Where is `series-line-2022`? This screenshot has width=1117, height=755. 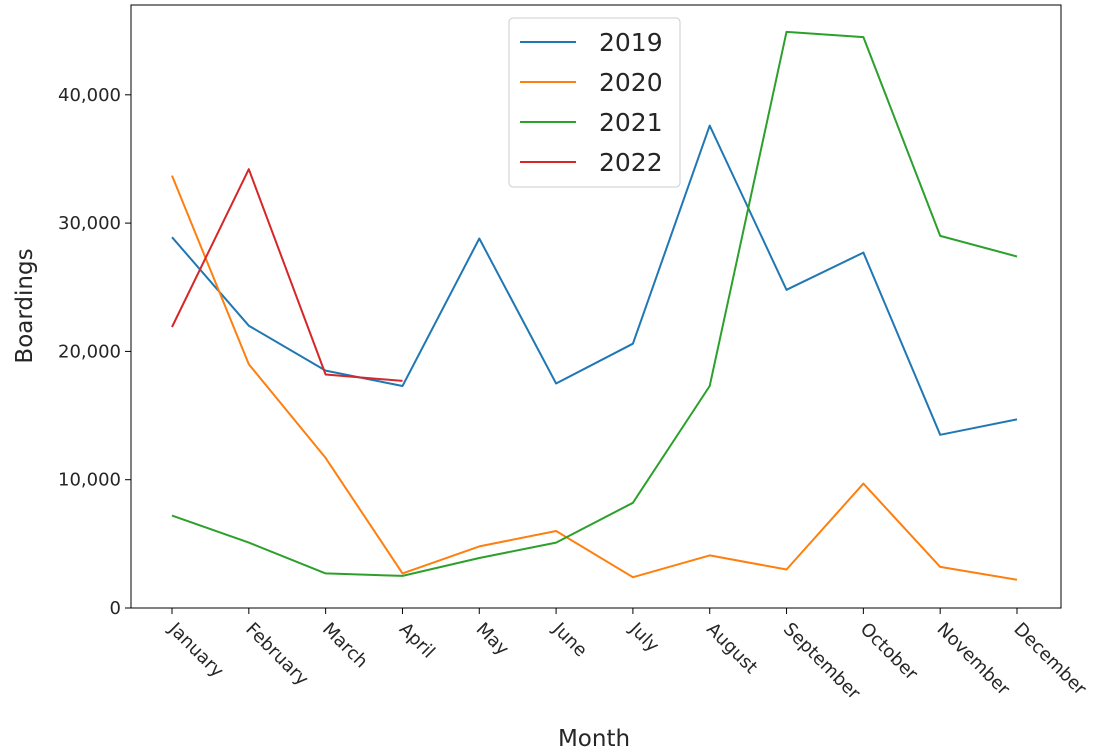
series-line-2022 is located at coordinates (287, 275).